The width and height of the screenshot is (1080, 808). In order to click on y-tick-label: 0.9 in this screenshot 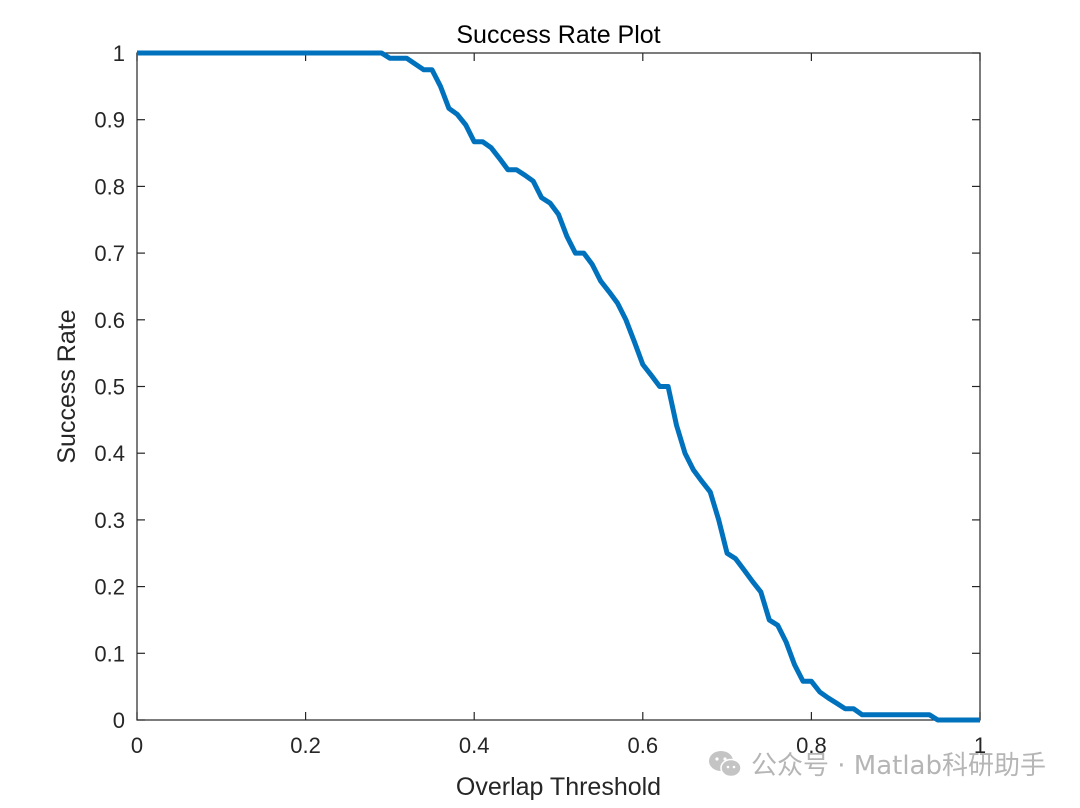, I will do `click(109, 120)`.